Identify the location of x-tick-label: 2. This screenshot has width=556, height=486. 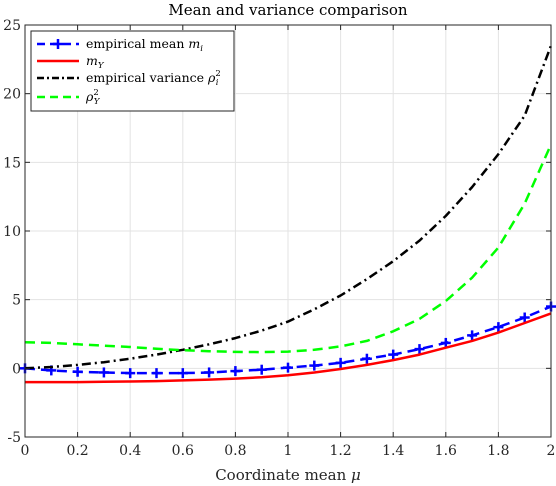
(551, 451).